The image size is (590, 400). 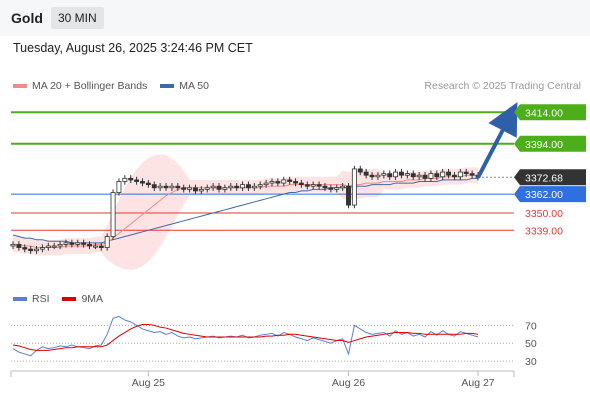 What do you see at coordinates (77, 18) in the screenshot?
I see `timeframe-badge: 30 MIN` at bounding box center [77, 18].